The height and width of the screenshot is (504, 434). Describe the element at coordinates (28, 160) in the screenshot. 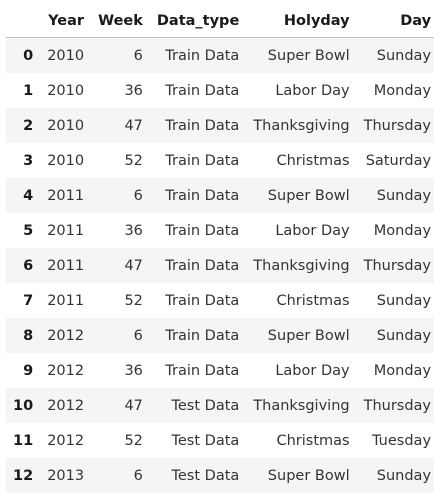

I see `row-index: 3` at that location.